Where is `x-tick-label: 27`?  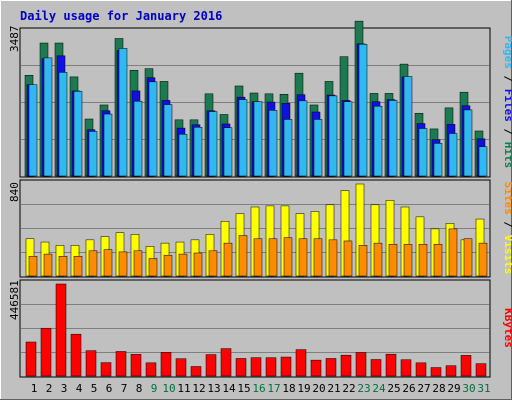 x-tick-label: 27 is located at coordinates (423, 388).